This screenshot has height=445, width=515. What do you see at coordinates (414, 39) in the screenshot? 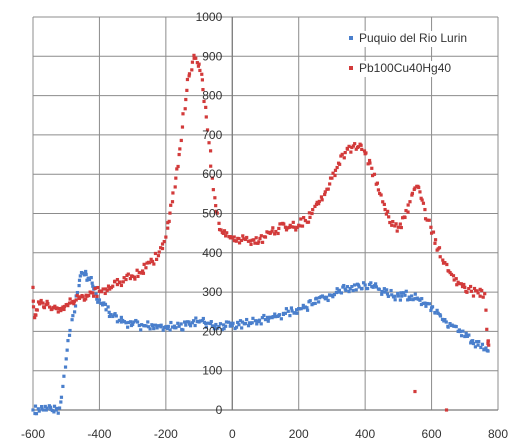
I see `legend-item: Puquio del Rio Lurin` at bounding box center [414, 39].